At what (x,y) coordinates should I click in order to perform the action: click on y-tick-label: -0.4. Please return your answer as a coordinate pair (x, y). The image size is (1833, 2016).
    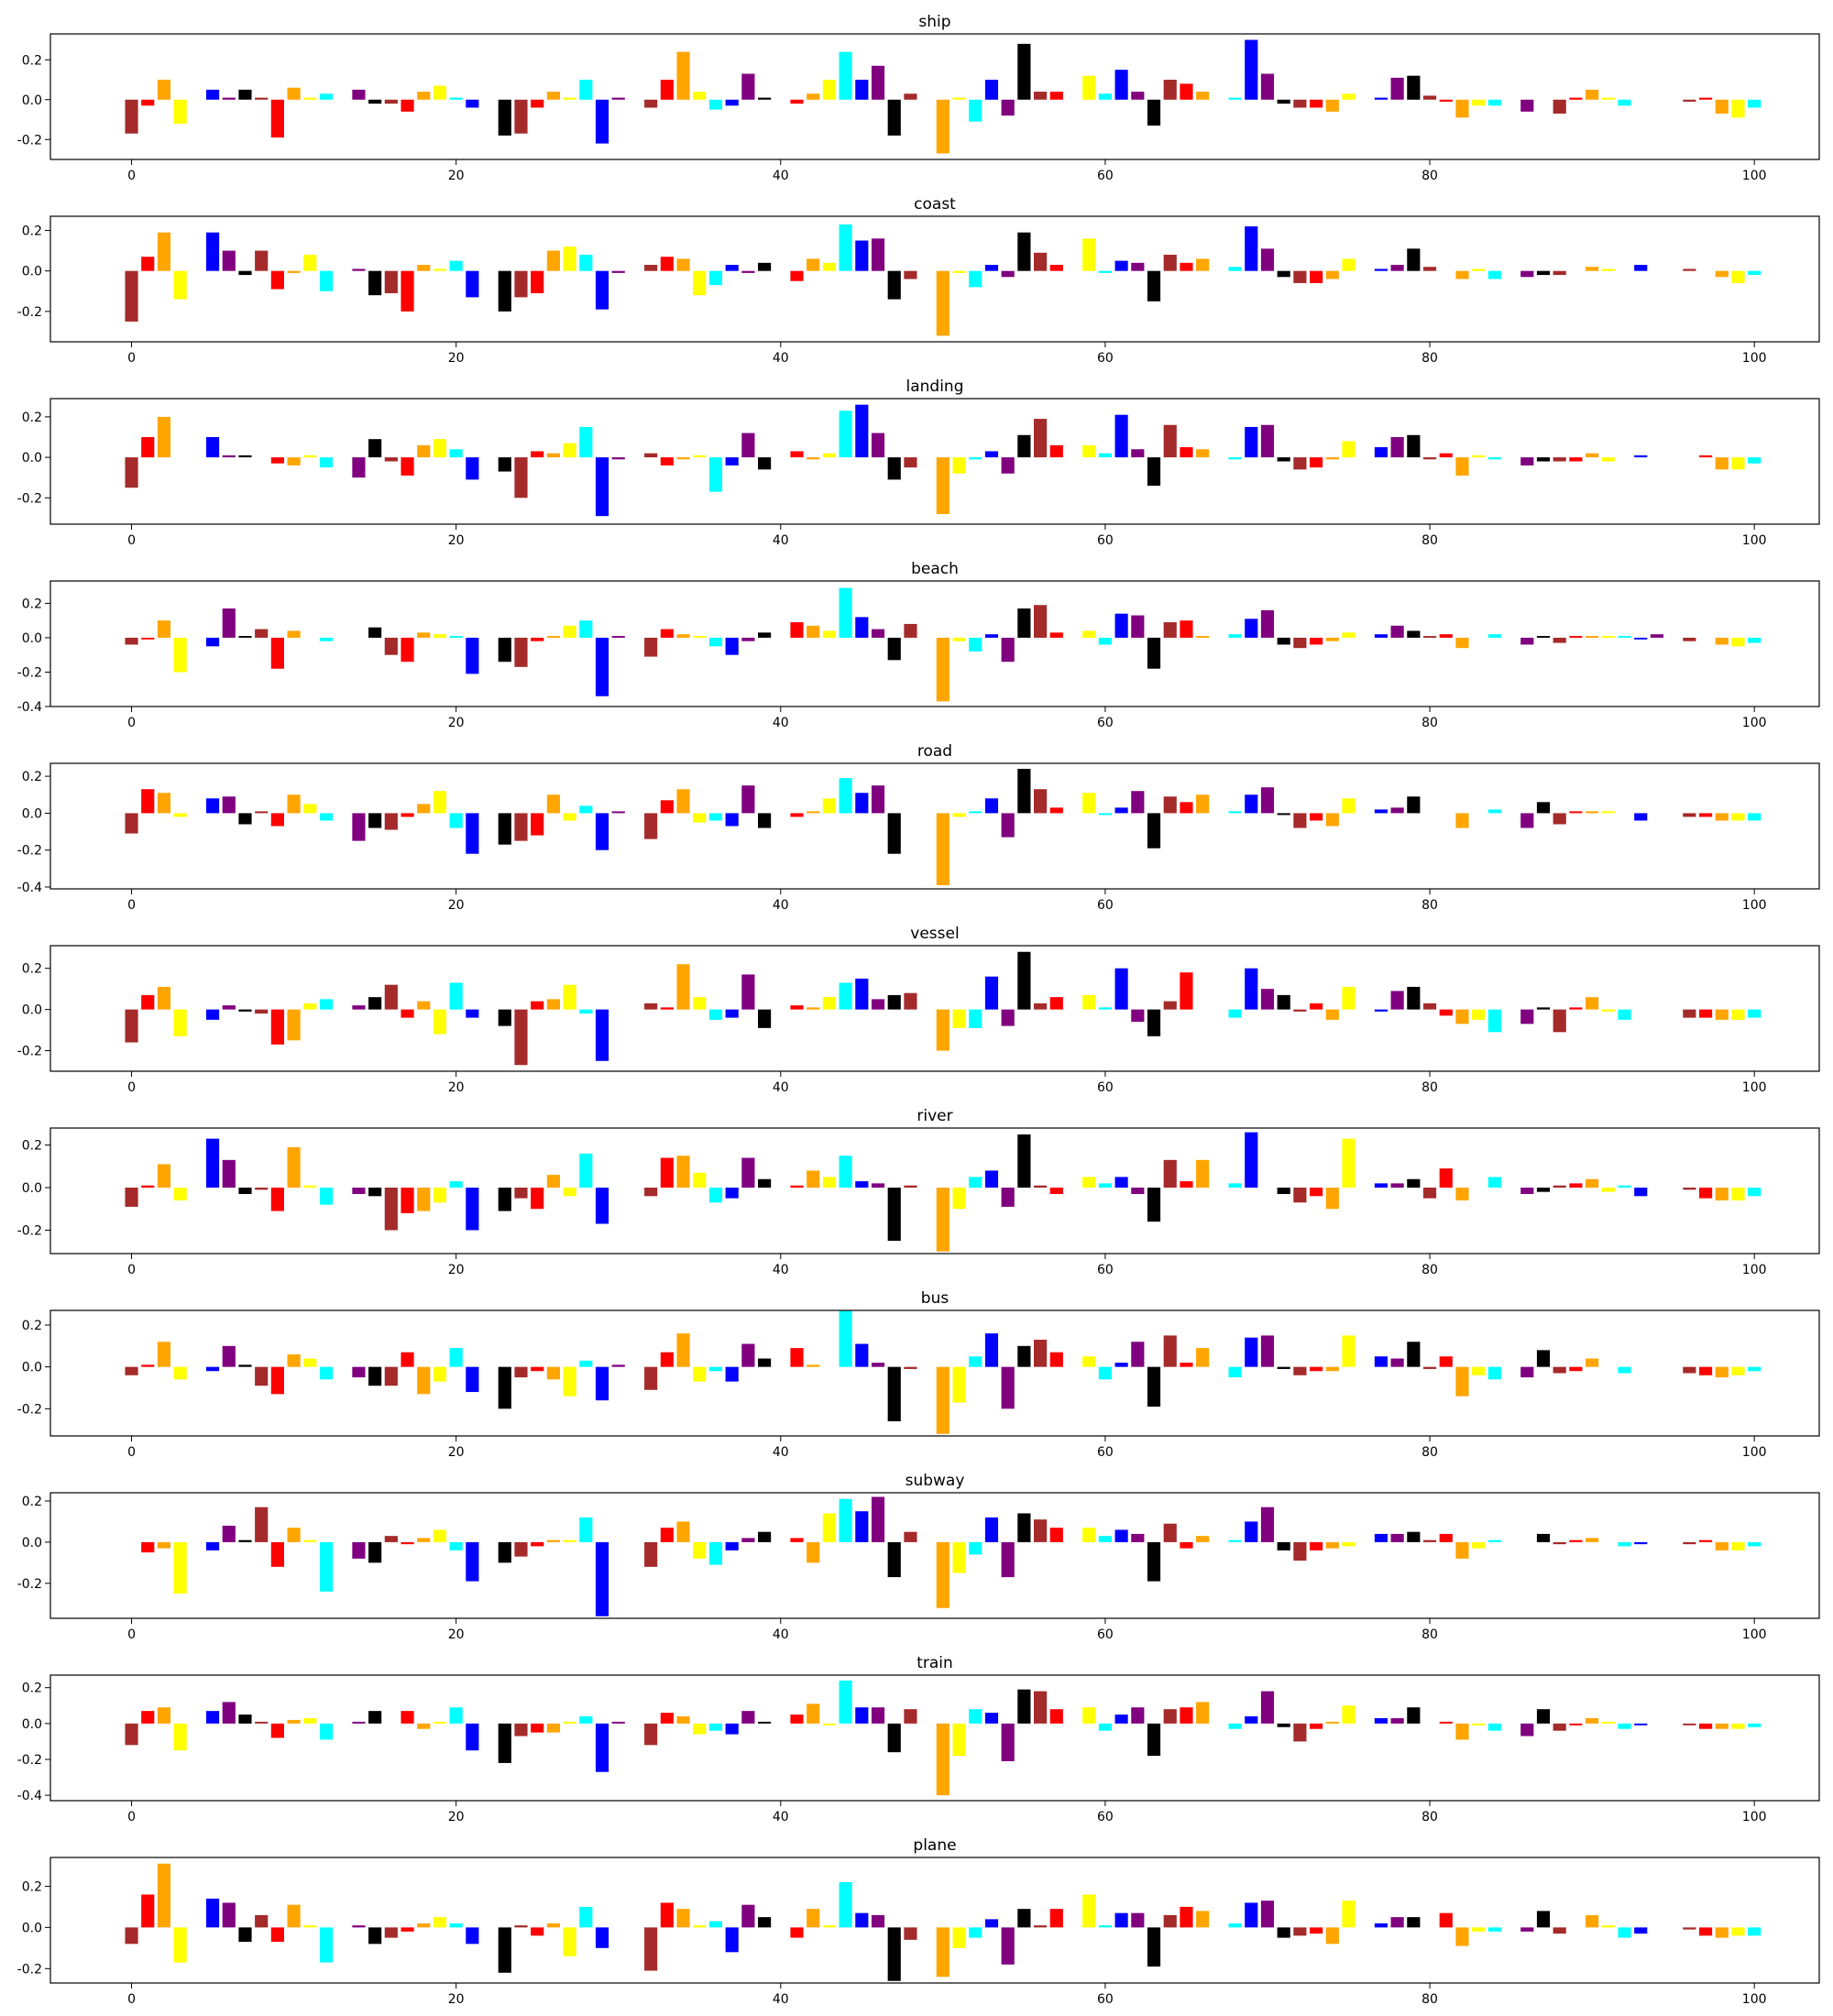
    Looking at the image, I should click on (29, 1796).